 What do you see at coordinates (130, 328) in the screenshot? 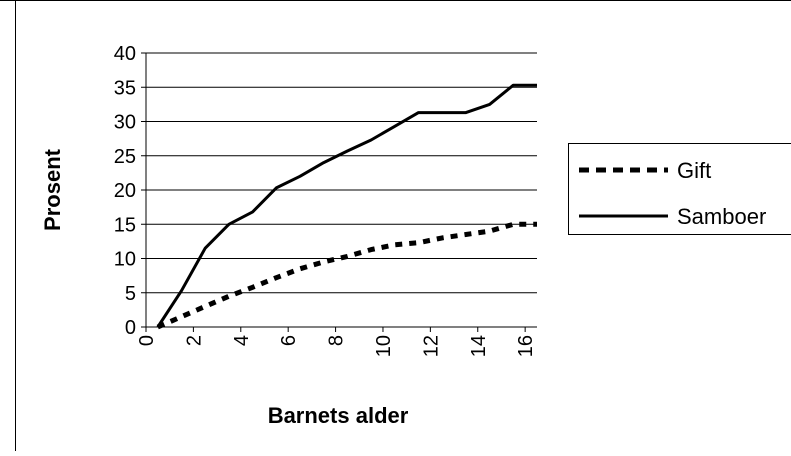
I see `y-tick-label: 0` at bounding box center [130, 328].